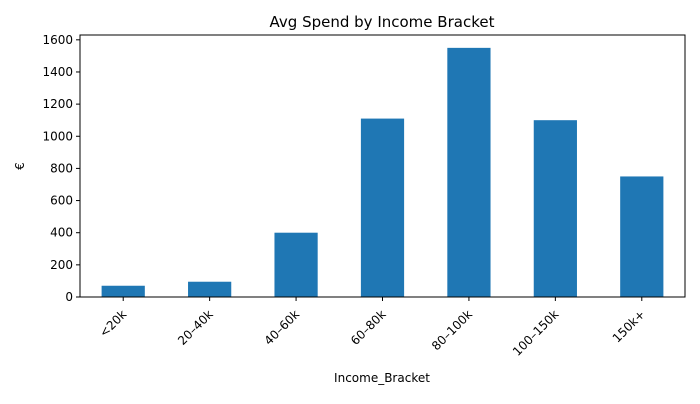 The height and width of the screenshot is (404, 700). I want to click on x-tick-label-1: 20–40k, so click(195, 327).